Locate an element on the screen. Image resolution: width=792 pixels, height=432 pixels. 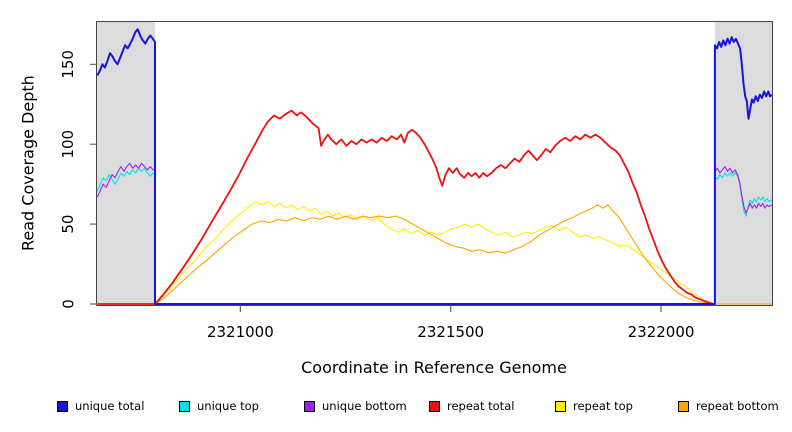
x-axis-tick-label: 2322000 is located at coordinates (661, 332).